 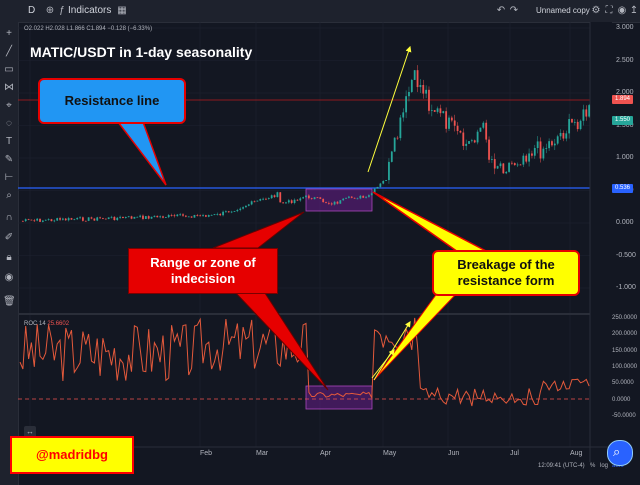 What do you see at coordinates (501, 10) in the screenshot?
I see `undo-icon: ↶` at bounding box center [501, 10].